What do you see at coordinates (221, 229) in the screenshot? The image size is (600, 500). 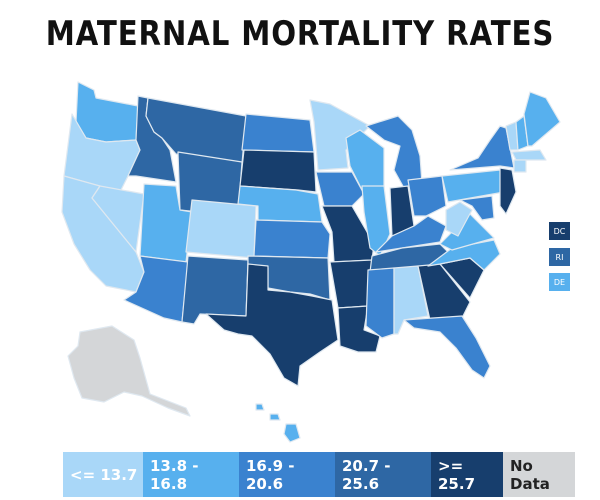 I see `state-co` at bounding box center [221, 229].